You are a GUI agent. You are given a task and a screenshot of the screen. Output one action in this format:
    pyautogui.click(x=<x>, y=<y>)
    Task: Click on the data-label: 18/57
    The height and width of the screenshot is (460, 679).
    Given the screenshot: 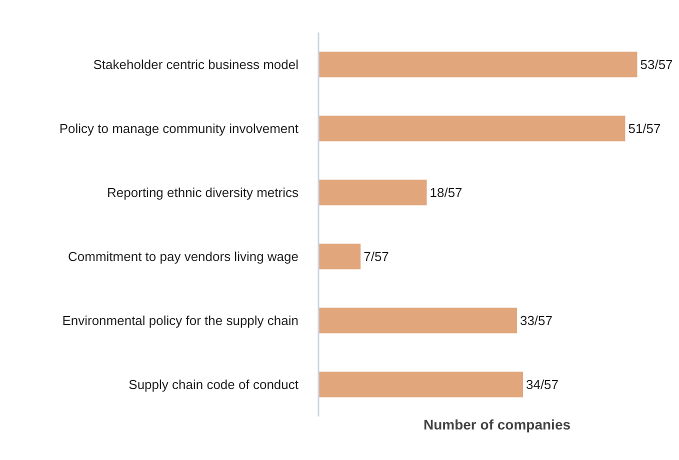 What is the action you would take?
    pyautogui.click(x=446, y=192)
    